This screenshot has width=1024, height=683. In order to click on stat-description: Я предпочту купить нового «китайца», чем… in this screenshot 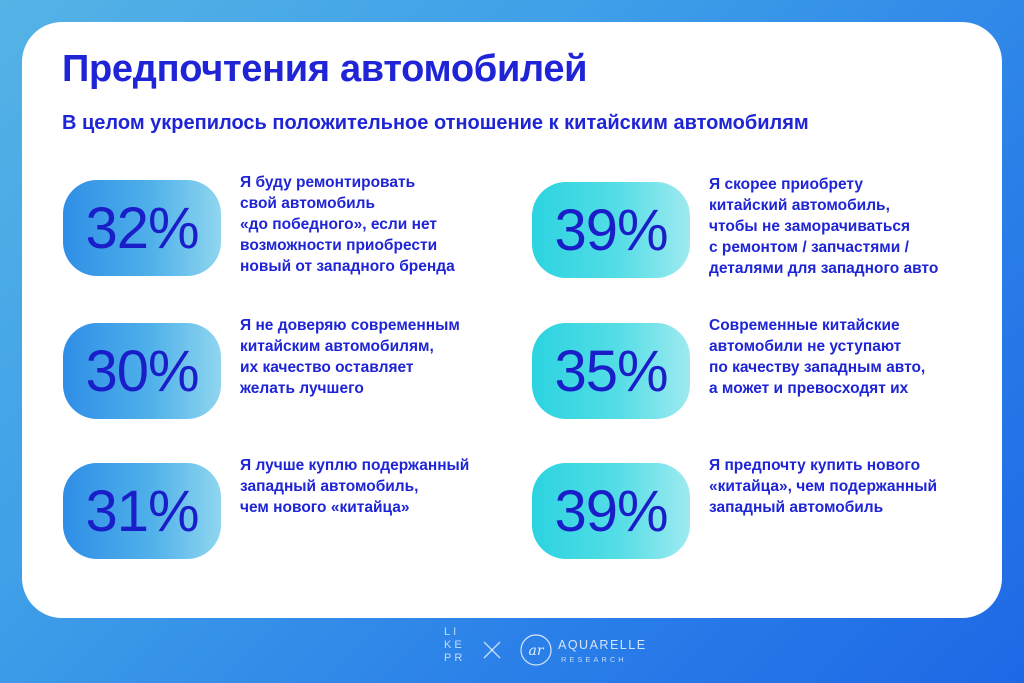, I will do `click(823, 486)`.